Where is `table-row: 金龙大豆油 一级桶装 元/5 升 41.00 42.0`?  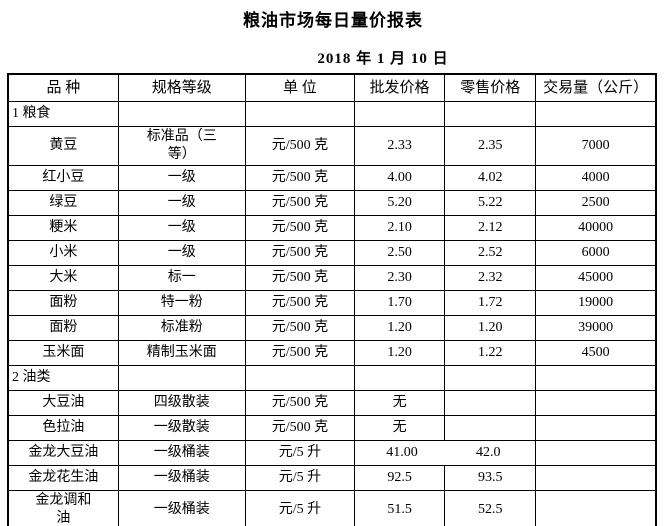
table-row: 金龙大豆油 一级桶装 元/5 升 41.00 42.0 is located at coordinates (332, 453).